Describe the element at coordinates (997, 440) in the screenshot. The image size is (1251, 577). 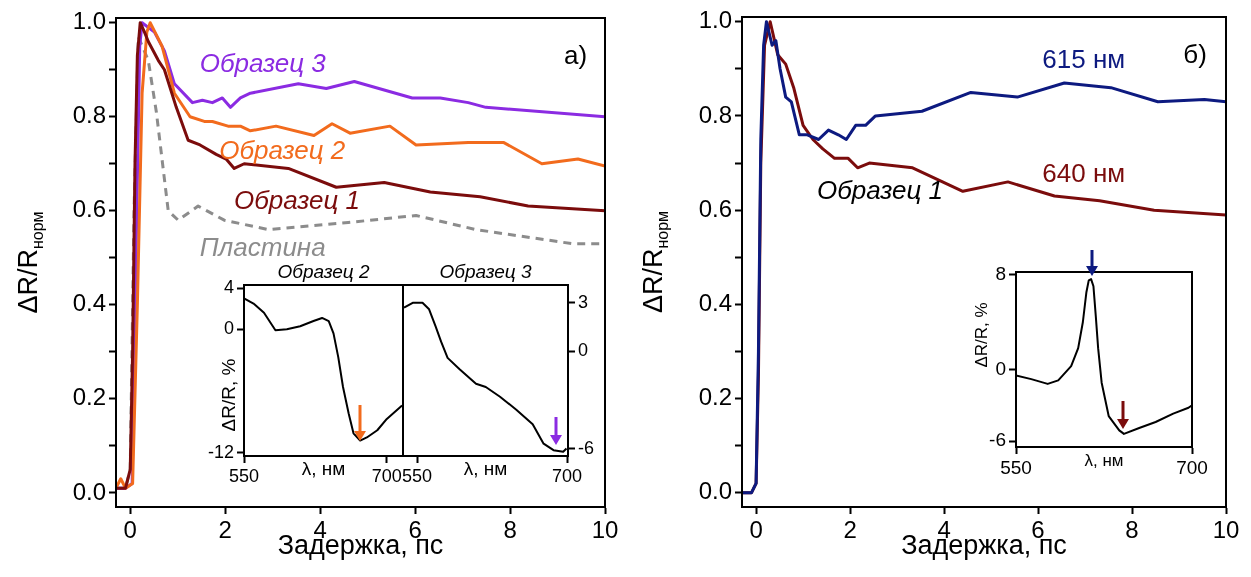
I see `y-tick-label: -6` at that location.